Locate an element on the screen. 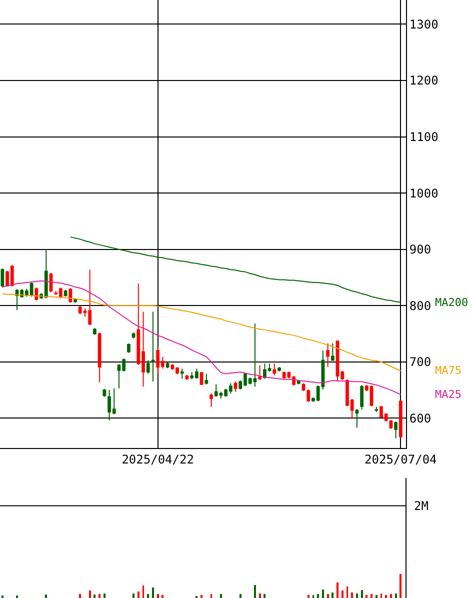 This screenshot has width=472, height=598. y-tick-label: 1300 is located at coordinates (423, 24).